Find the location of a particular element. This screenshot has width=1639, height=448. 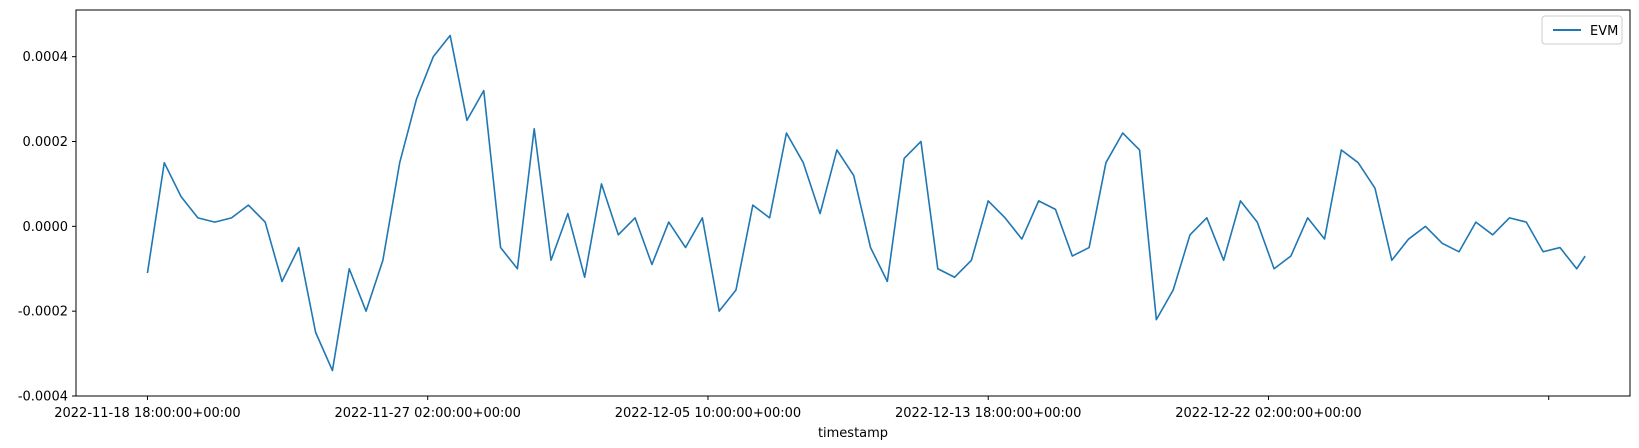

x-tick-label: 2022-11-18 18:00:00+00:00 is located at coordinates (147, 413).